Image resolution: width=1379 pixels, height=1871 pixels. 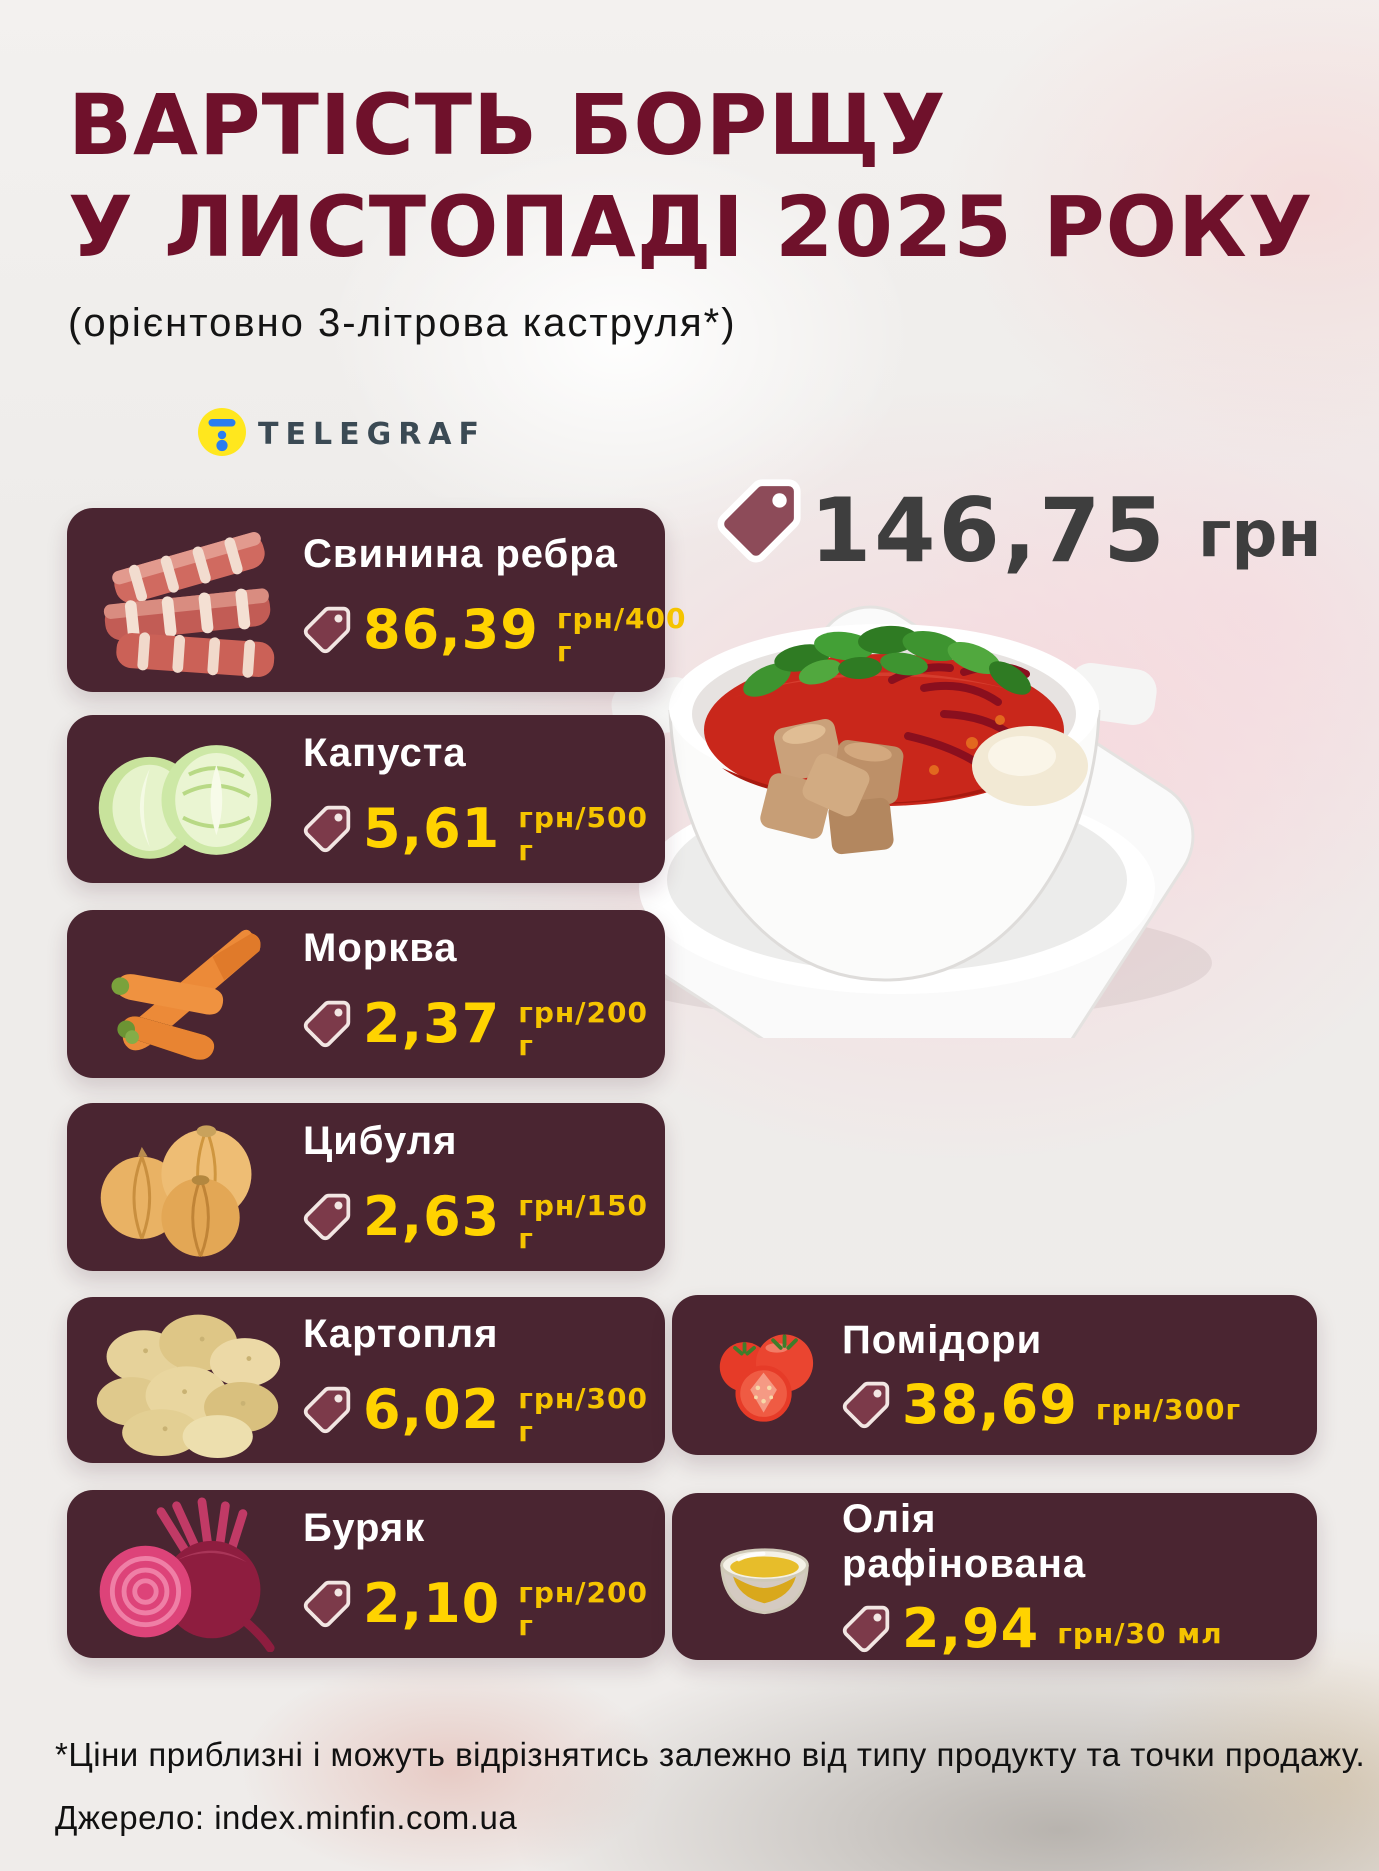 I want to click on ingredient-price: 86,39, so click(x=451, y=629).